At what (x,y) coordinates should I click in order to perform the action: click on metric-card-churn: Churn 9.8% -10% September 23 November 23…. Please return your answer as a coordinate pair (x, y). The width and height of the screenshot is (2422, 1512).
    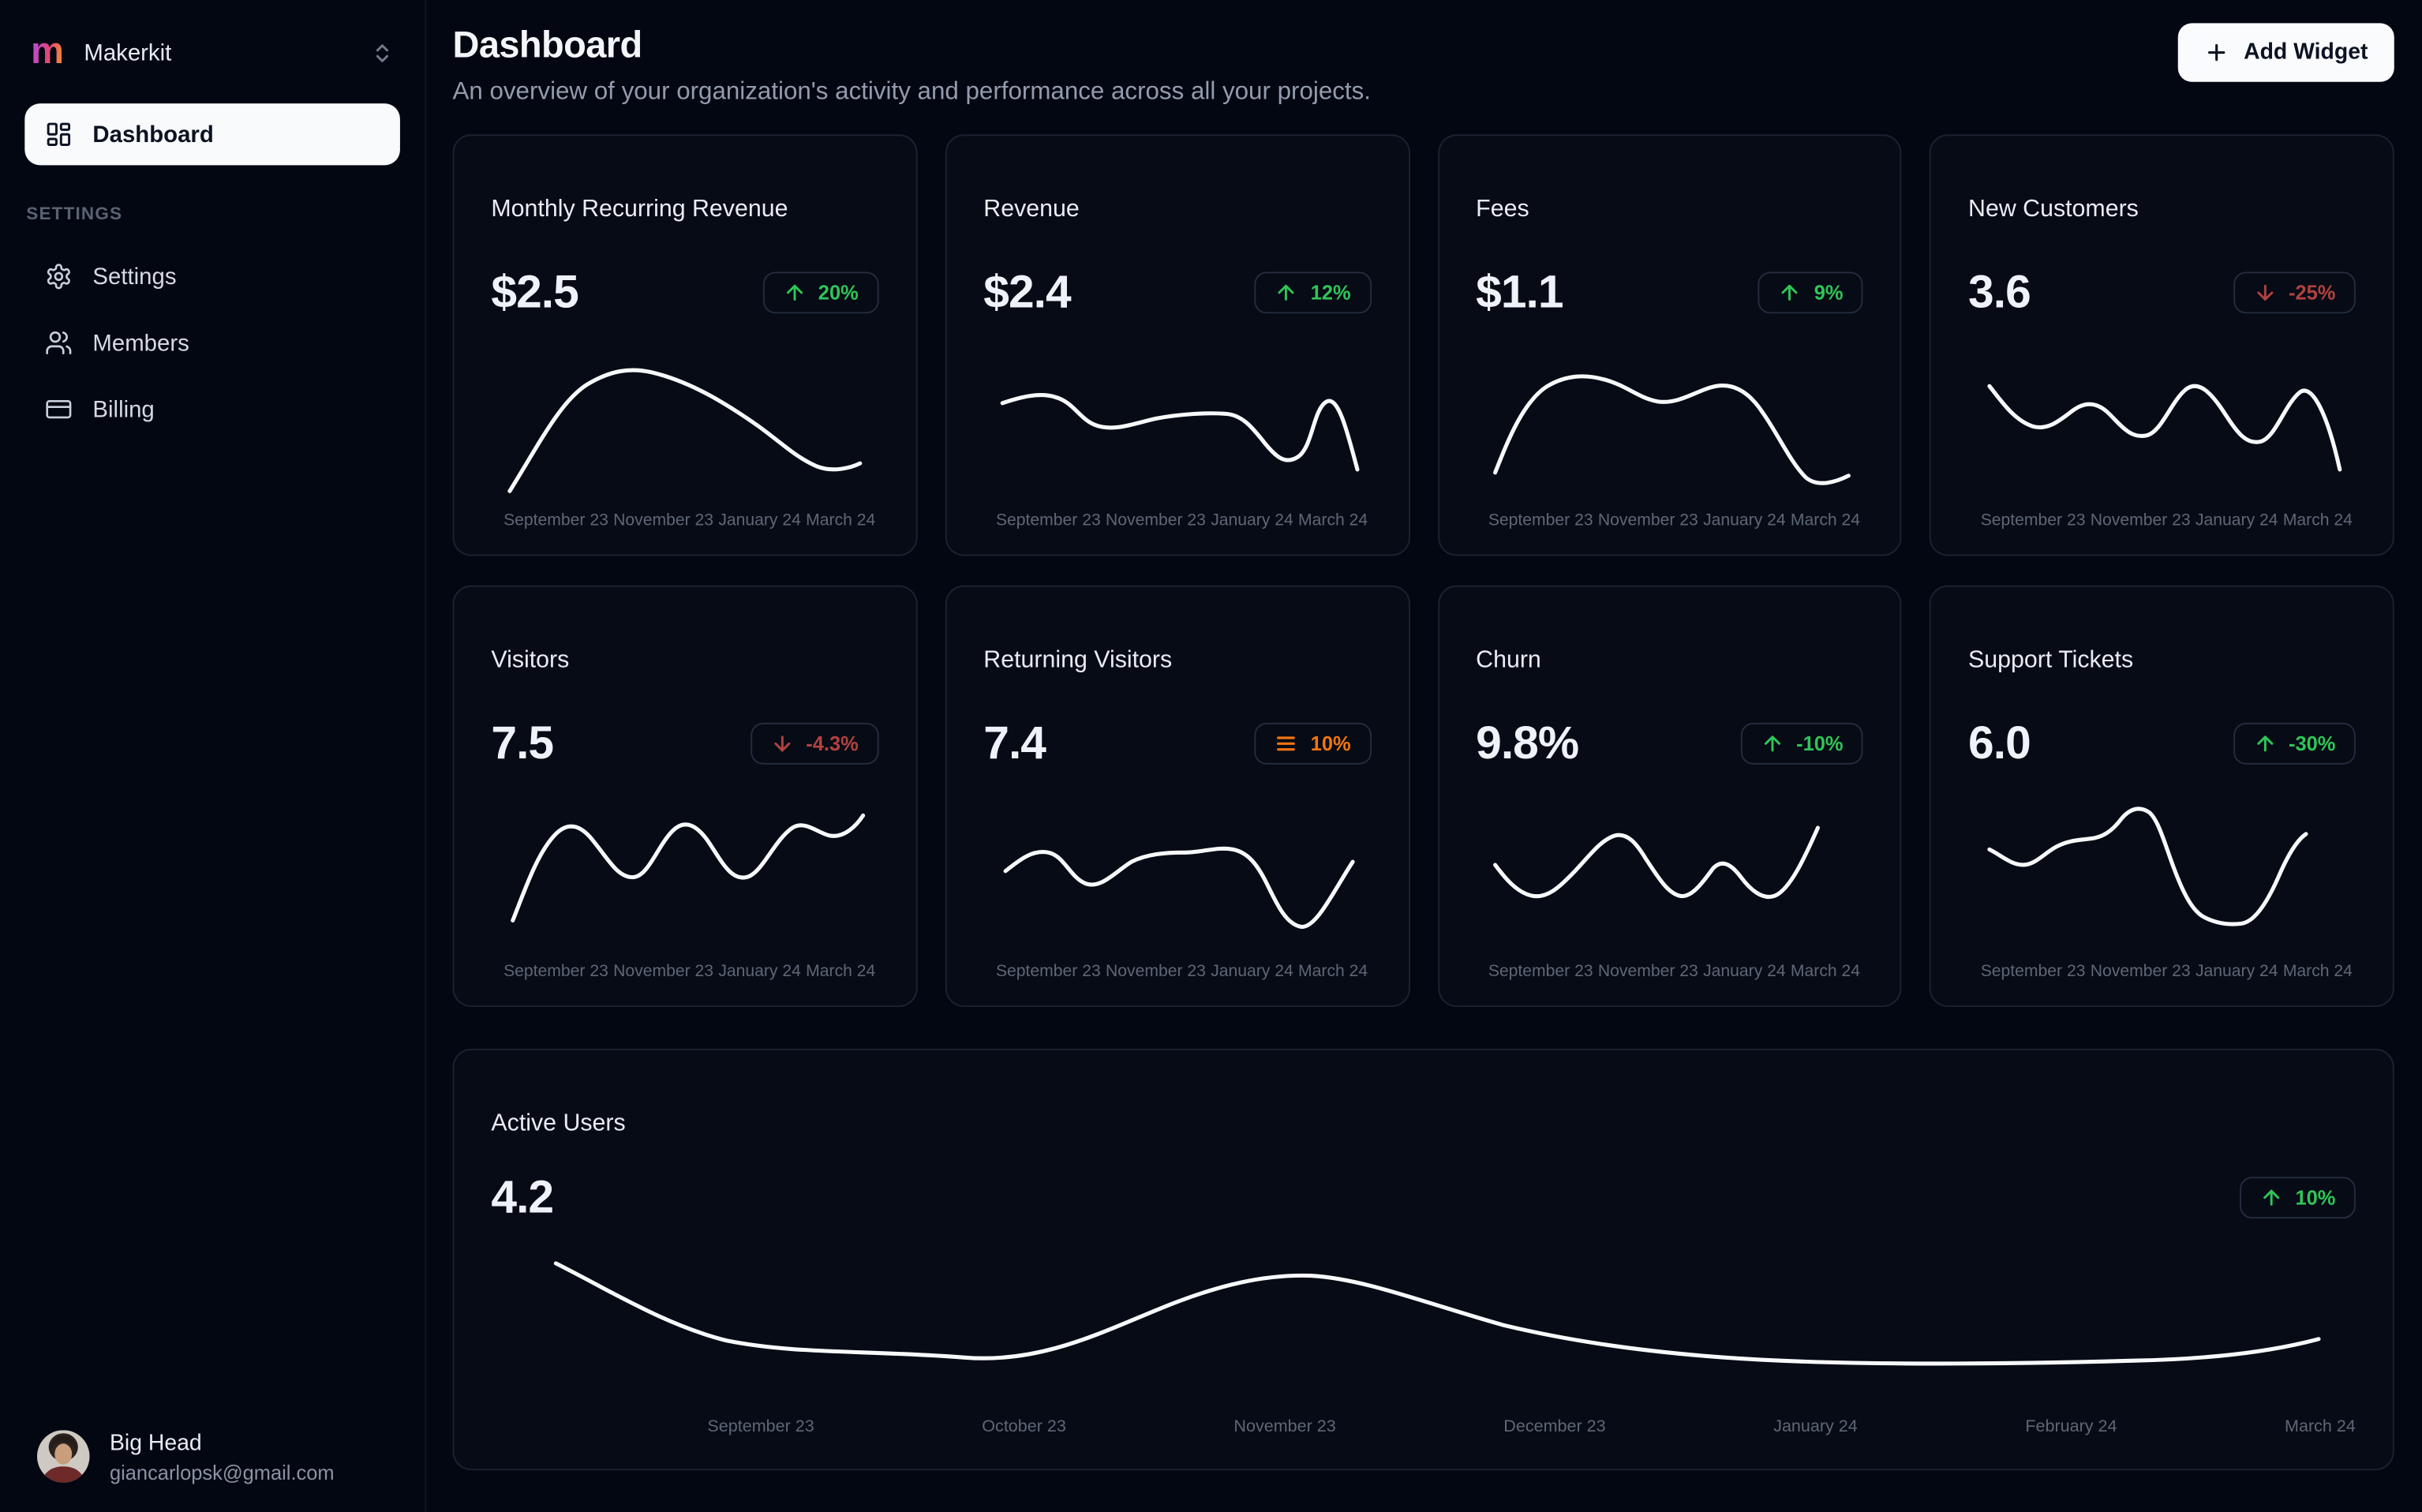
    Looking at the image, I should click on (1670, 796).